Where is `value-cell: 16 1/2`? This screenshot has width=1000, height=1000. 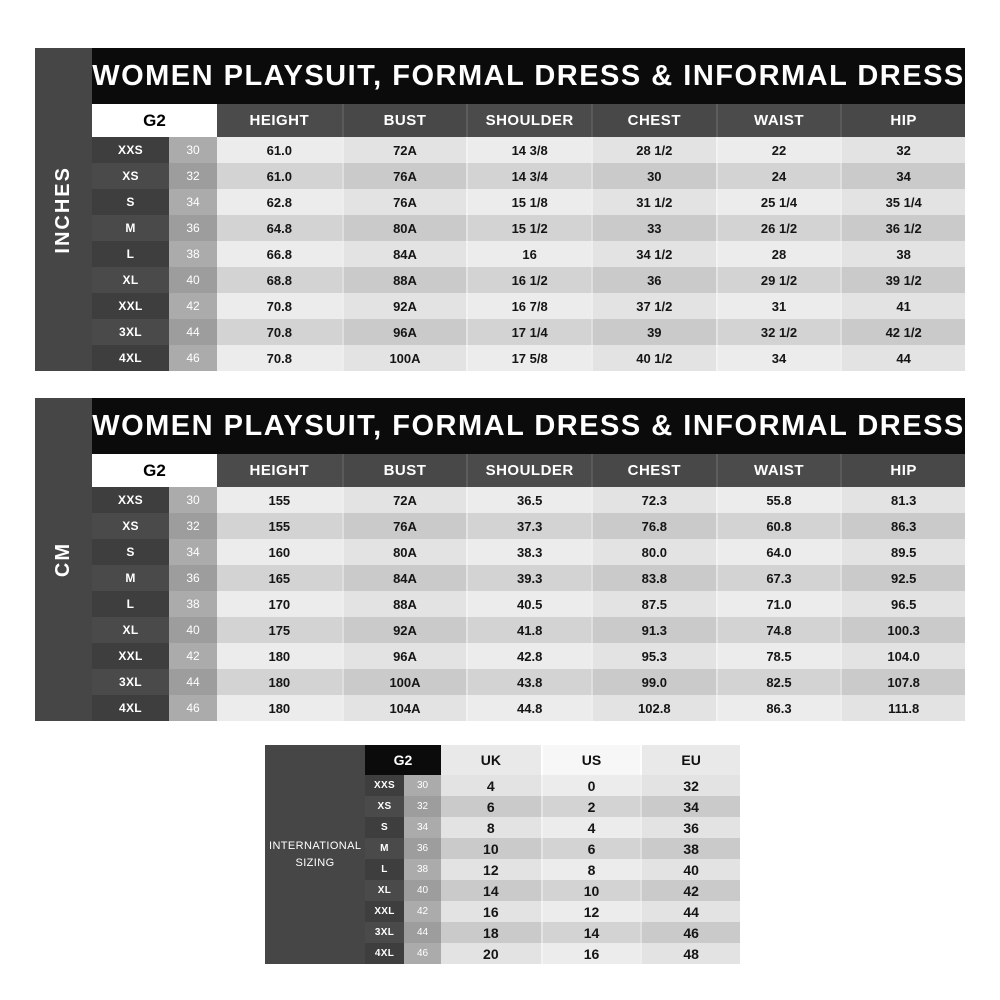 value-cell: 16 1/2 is located at coordinates (528, 280).